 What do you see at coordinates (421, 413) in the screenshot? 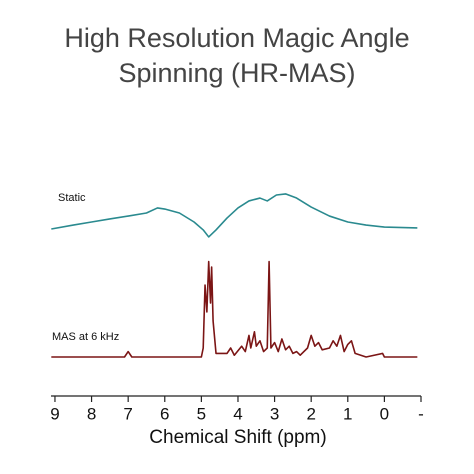
I see `x-tick-label: -` at bounding box center [421, 413].